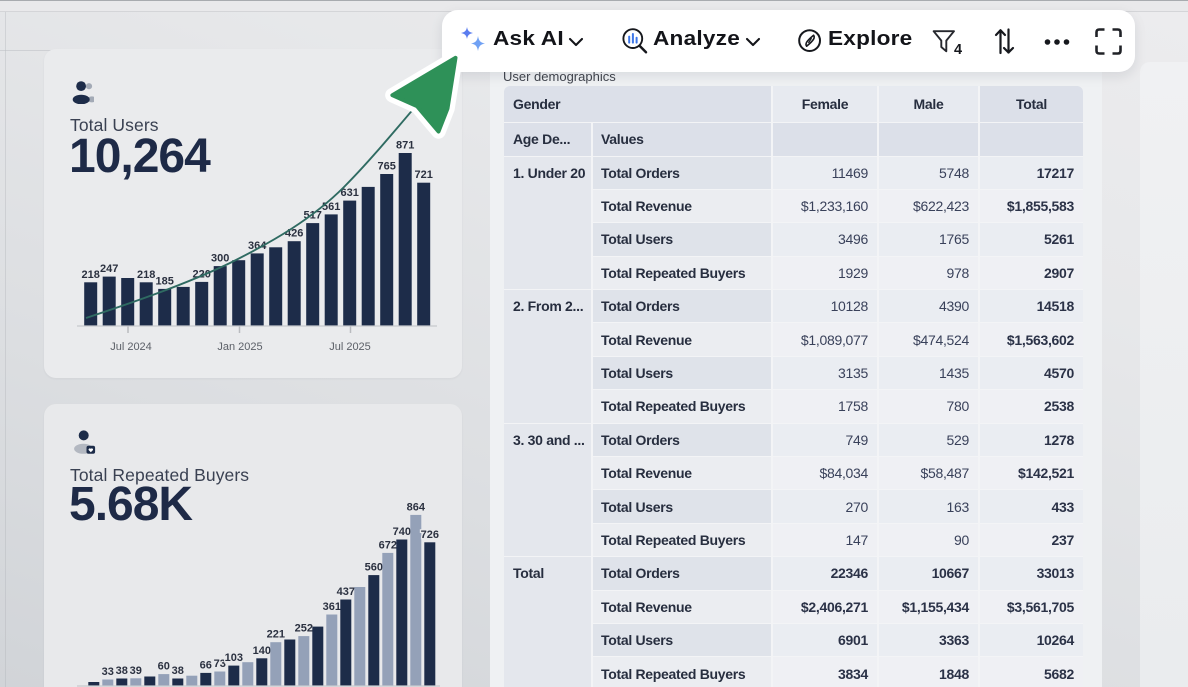 The width and height of the screenshot is (1188, 687). Describe the element at coordinates (304, 629) in the screenshot. I see `svg-text: 252` at that location.